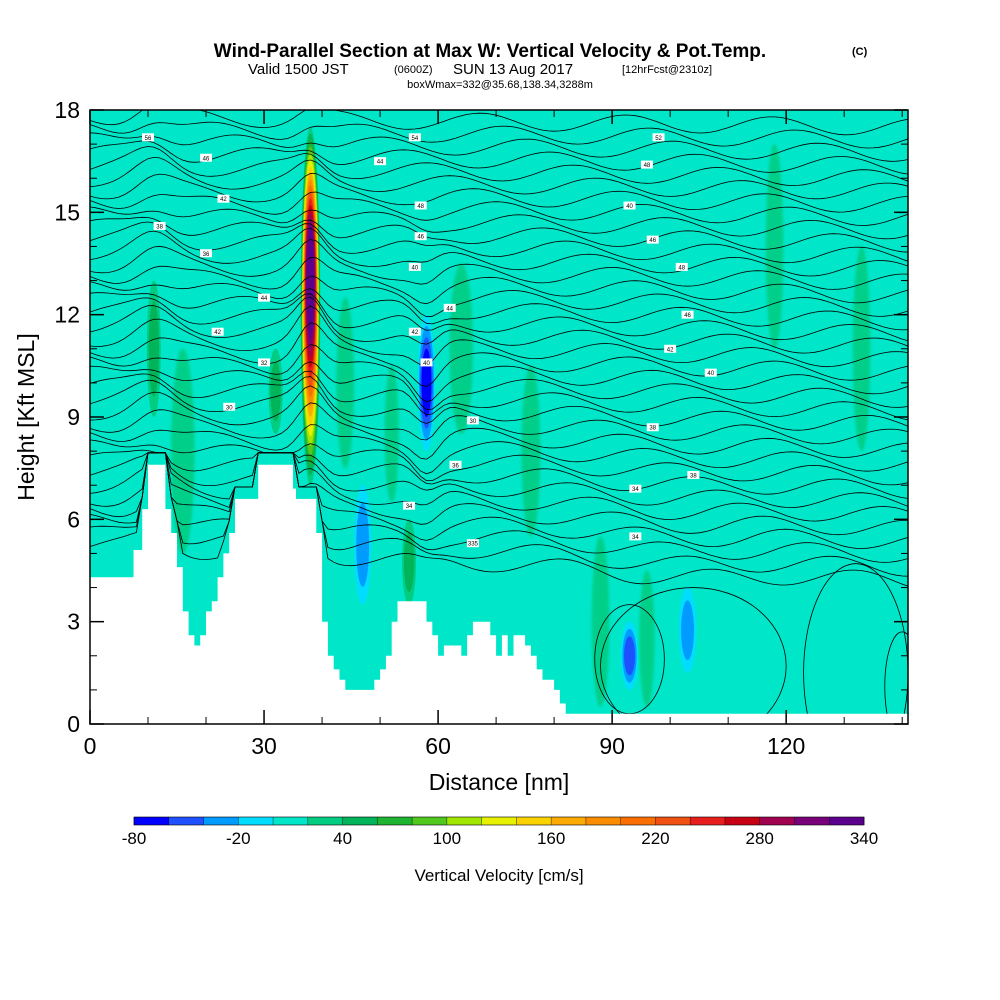 Image resolution: width=1000 pixels, height=1000 pixels. I want to click on theta-label: 56, so click(148, 137).